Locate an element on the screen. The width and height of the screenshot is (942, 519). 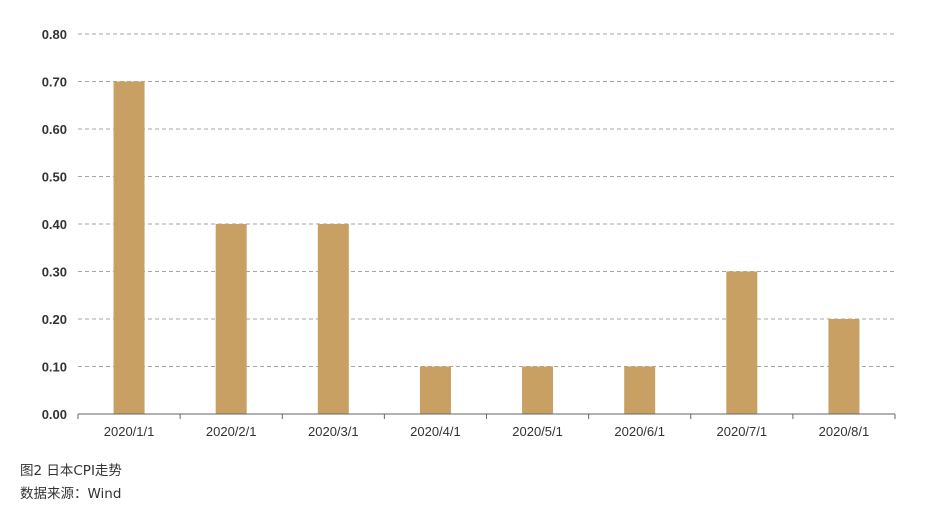
y-tick-label: 0.40 is located at coordinates (54, 224).